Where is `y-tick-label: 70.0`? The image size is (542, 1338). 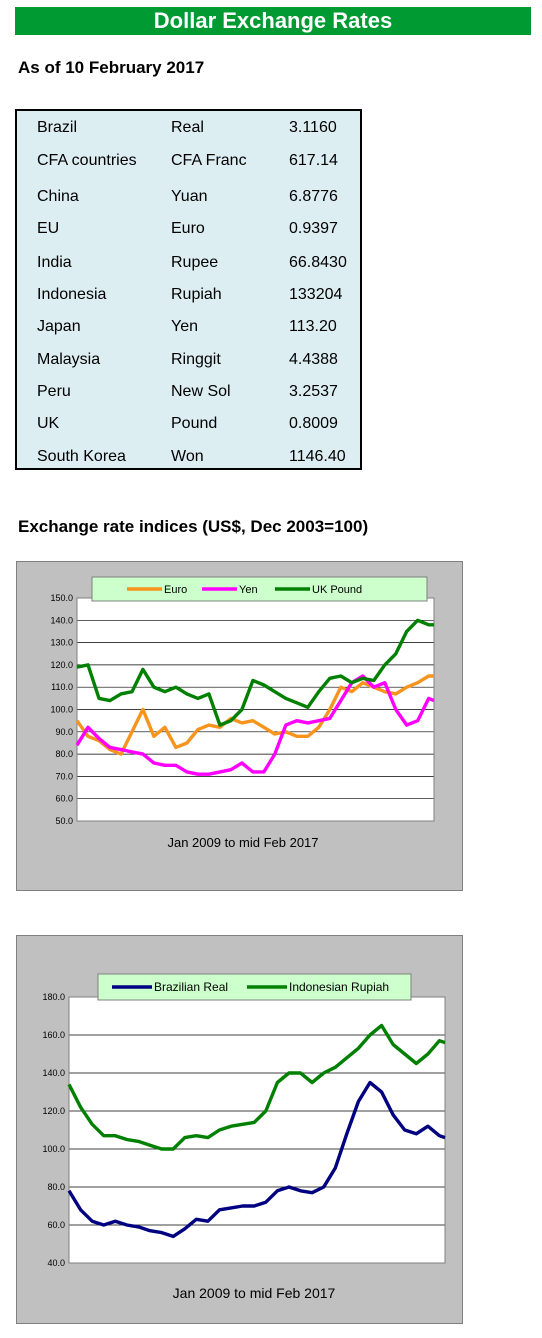
y-tick-label: 70.0 is located at coordinates (64, 776).